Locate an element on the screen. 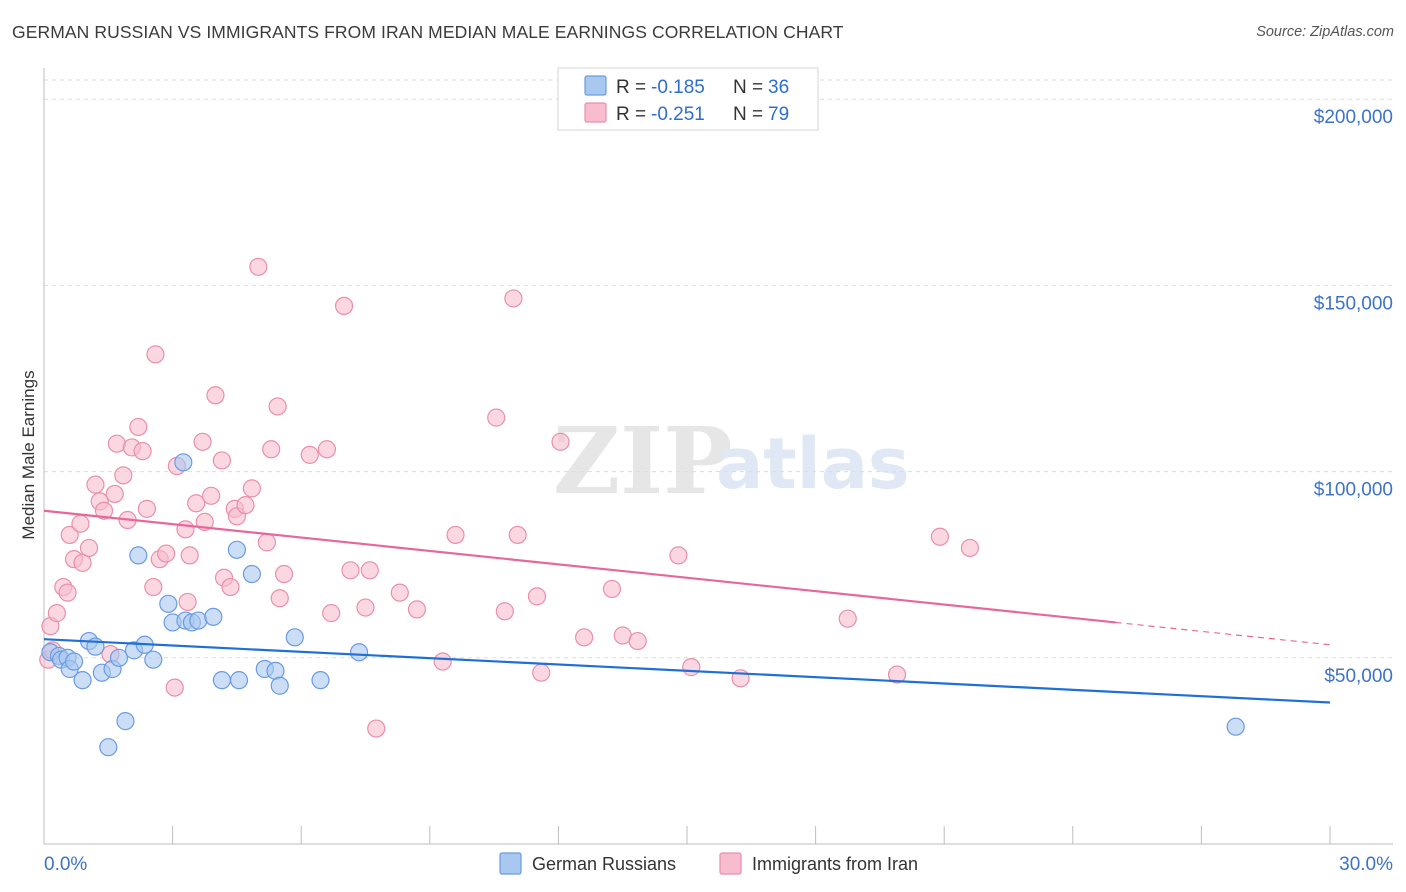 The height and width of the screenshot is (892, 1406). series-legend-swatch-pink is located at coordinates (730, 863).